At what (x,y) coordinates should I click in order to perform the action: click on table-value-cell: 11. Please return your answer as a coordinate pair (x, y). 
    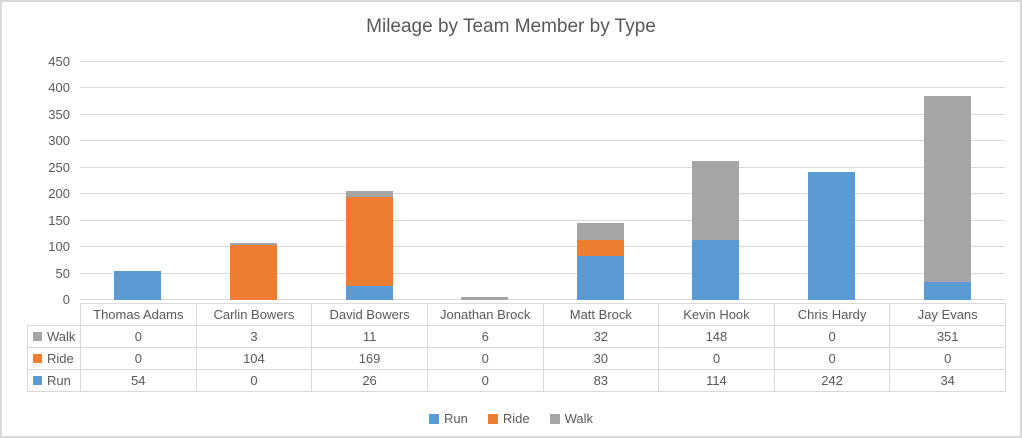
    Looking at the image, I should click on (369, 336).